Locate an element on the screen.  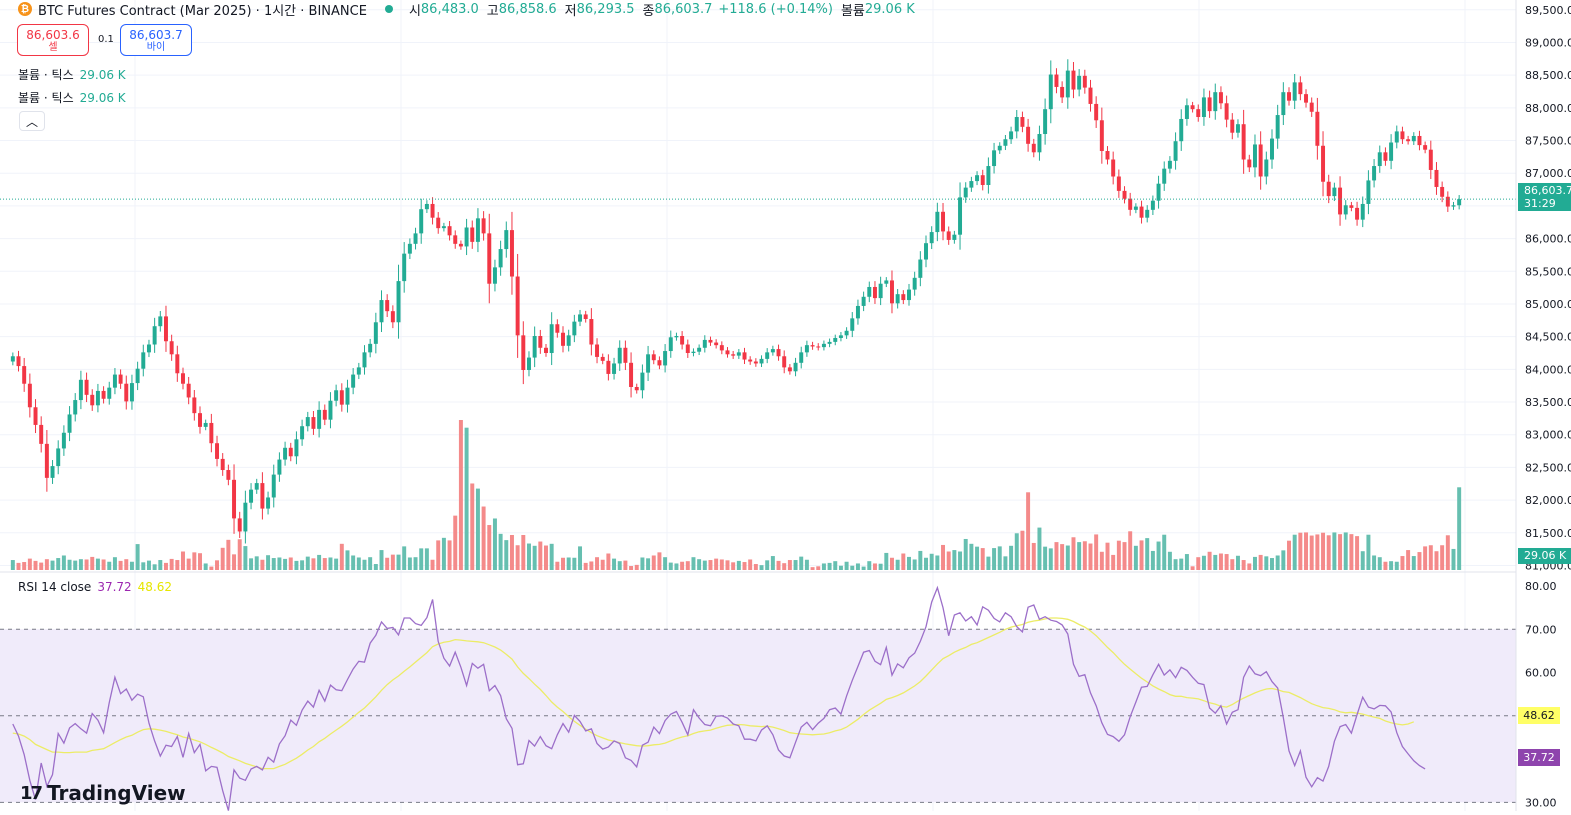
sell-button: 86,603.6 셀 is located at coordinates (53, 40).